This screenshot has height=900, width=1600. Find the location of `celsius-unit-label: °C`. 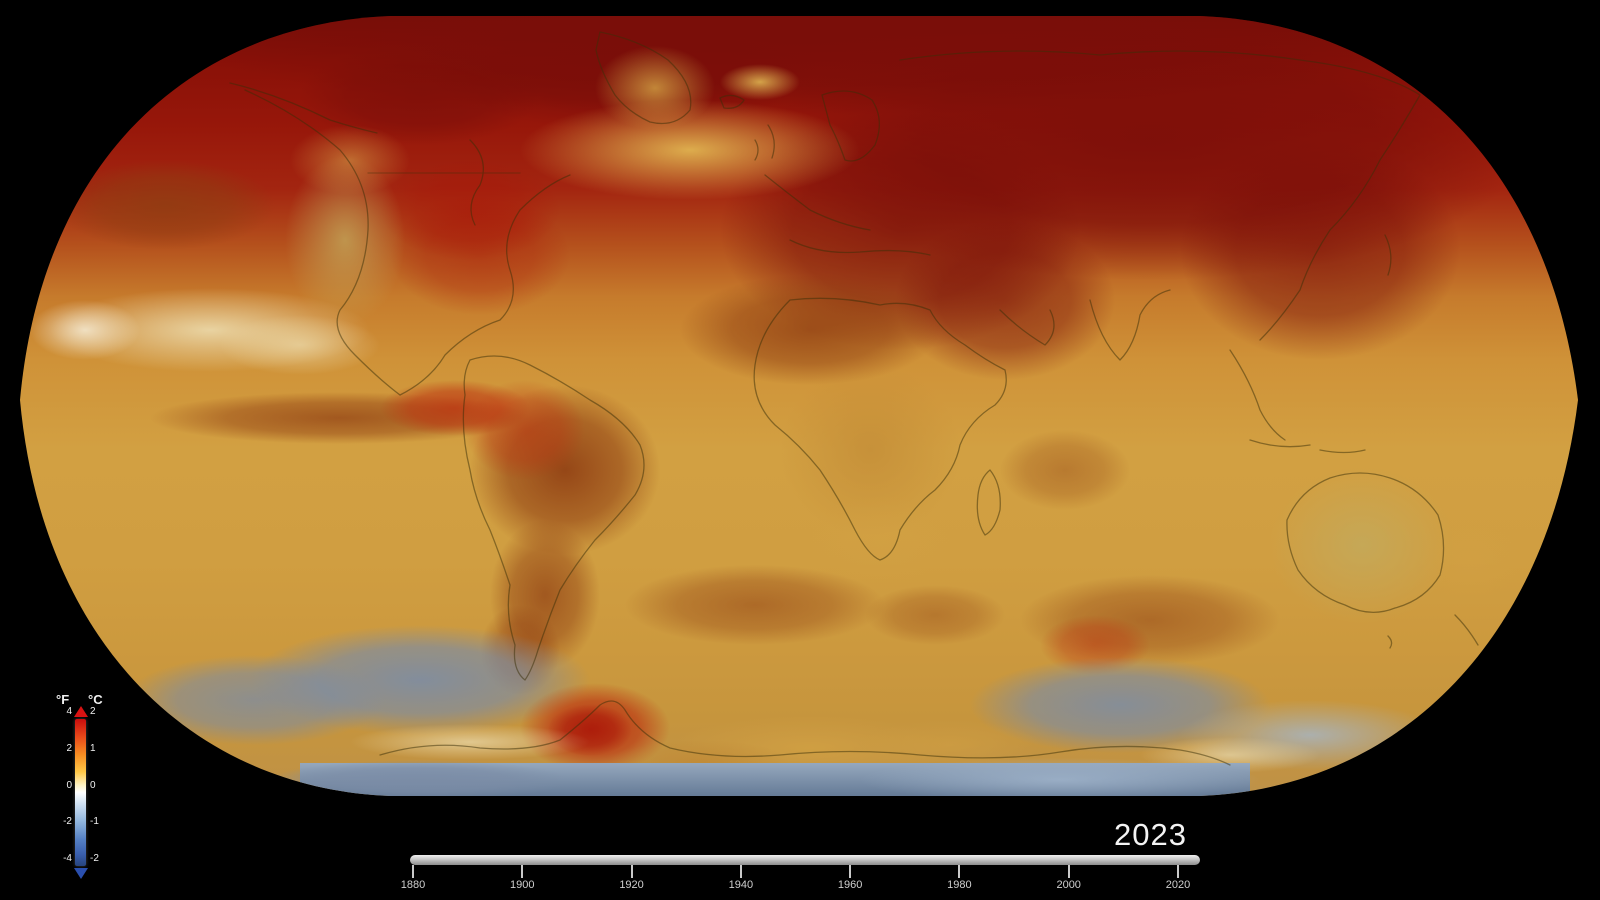

celsius-unit-label: °C is located at coordinates (95, 699).